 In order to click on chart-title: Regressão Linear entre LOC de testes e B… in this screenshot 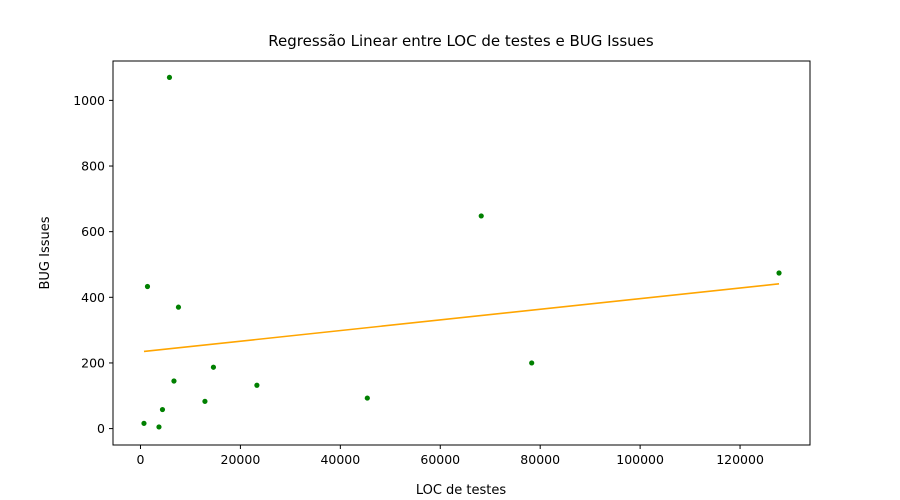, I will do `click(461, 41)`.